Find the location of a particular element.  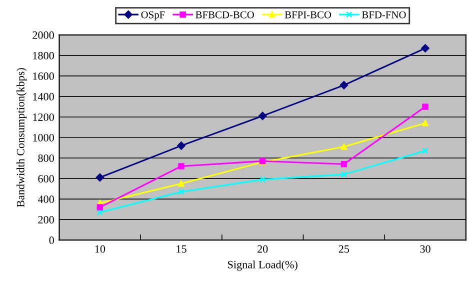

y-tick-label: 1400 is located at coordinates (43, 96).